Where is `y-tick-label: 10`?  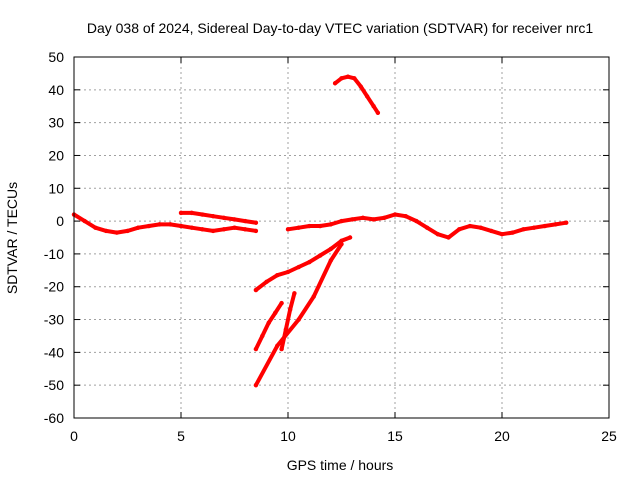 y-tick-label: 10 is located at coordinates (56, 188).